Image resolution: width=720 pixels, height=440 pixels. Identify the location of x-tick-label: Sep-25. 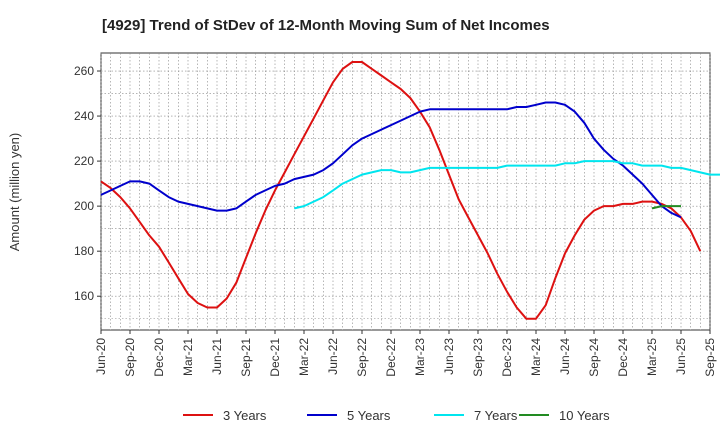
(710, 357).